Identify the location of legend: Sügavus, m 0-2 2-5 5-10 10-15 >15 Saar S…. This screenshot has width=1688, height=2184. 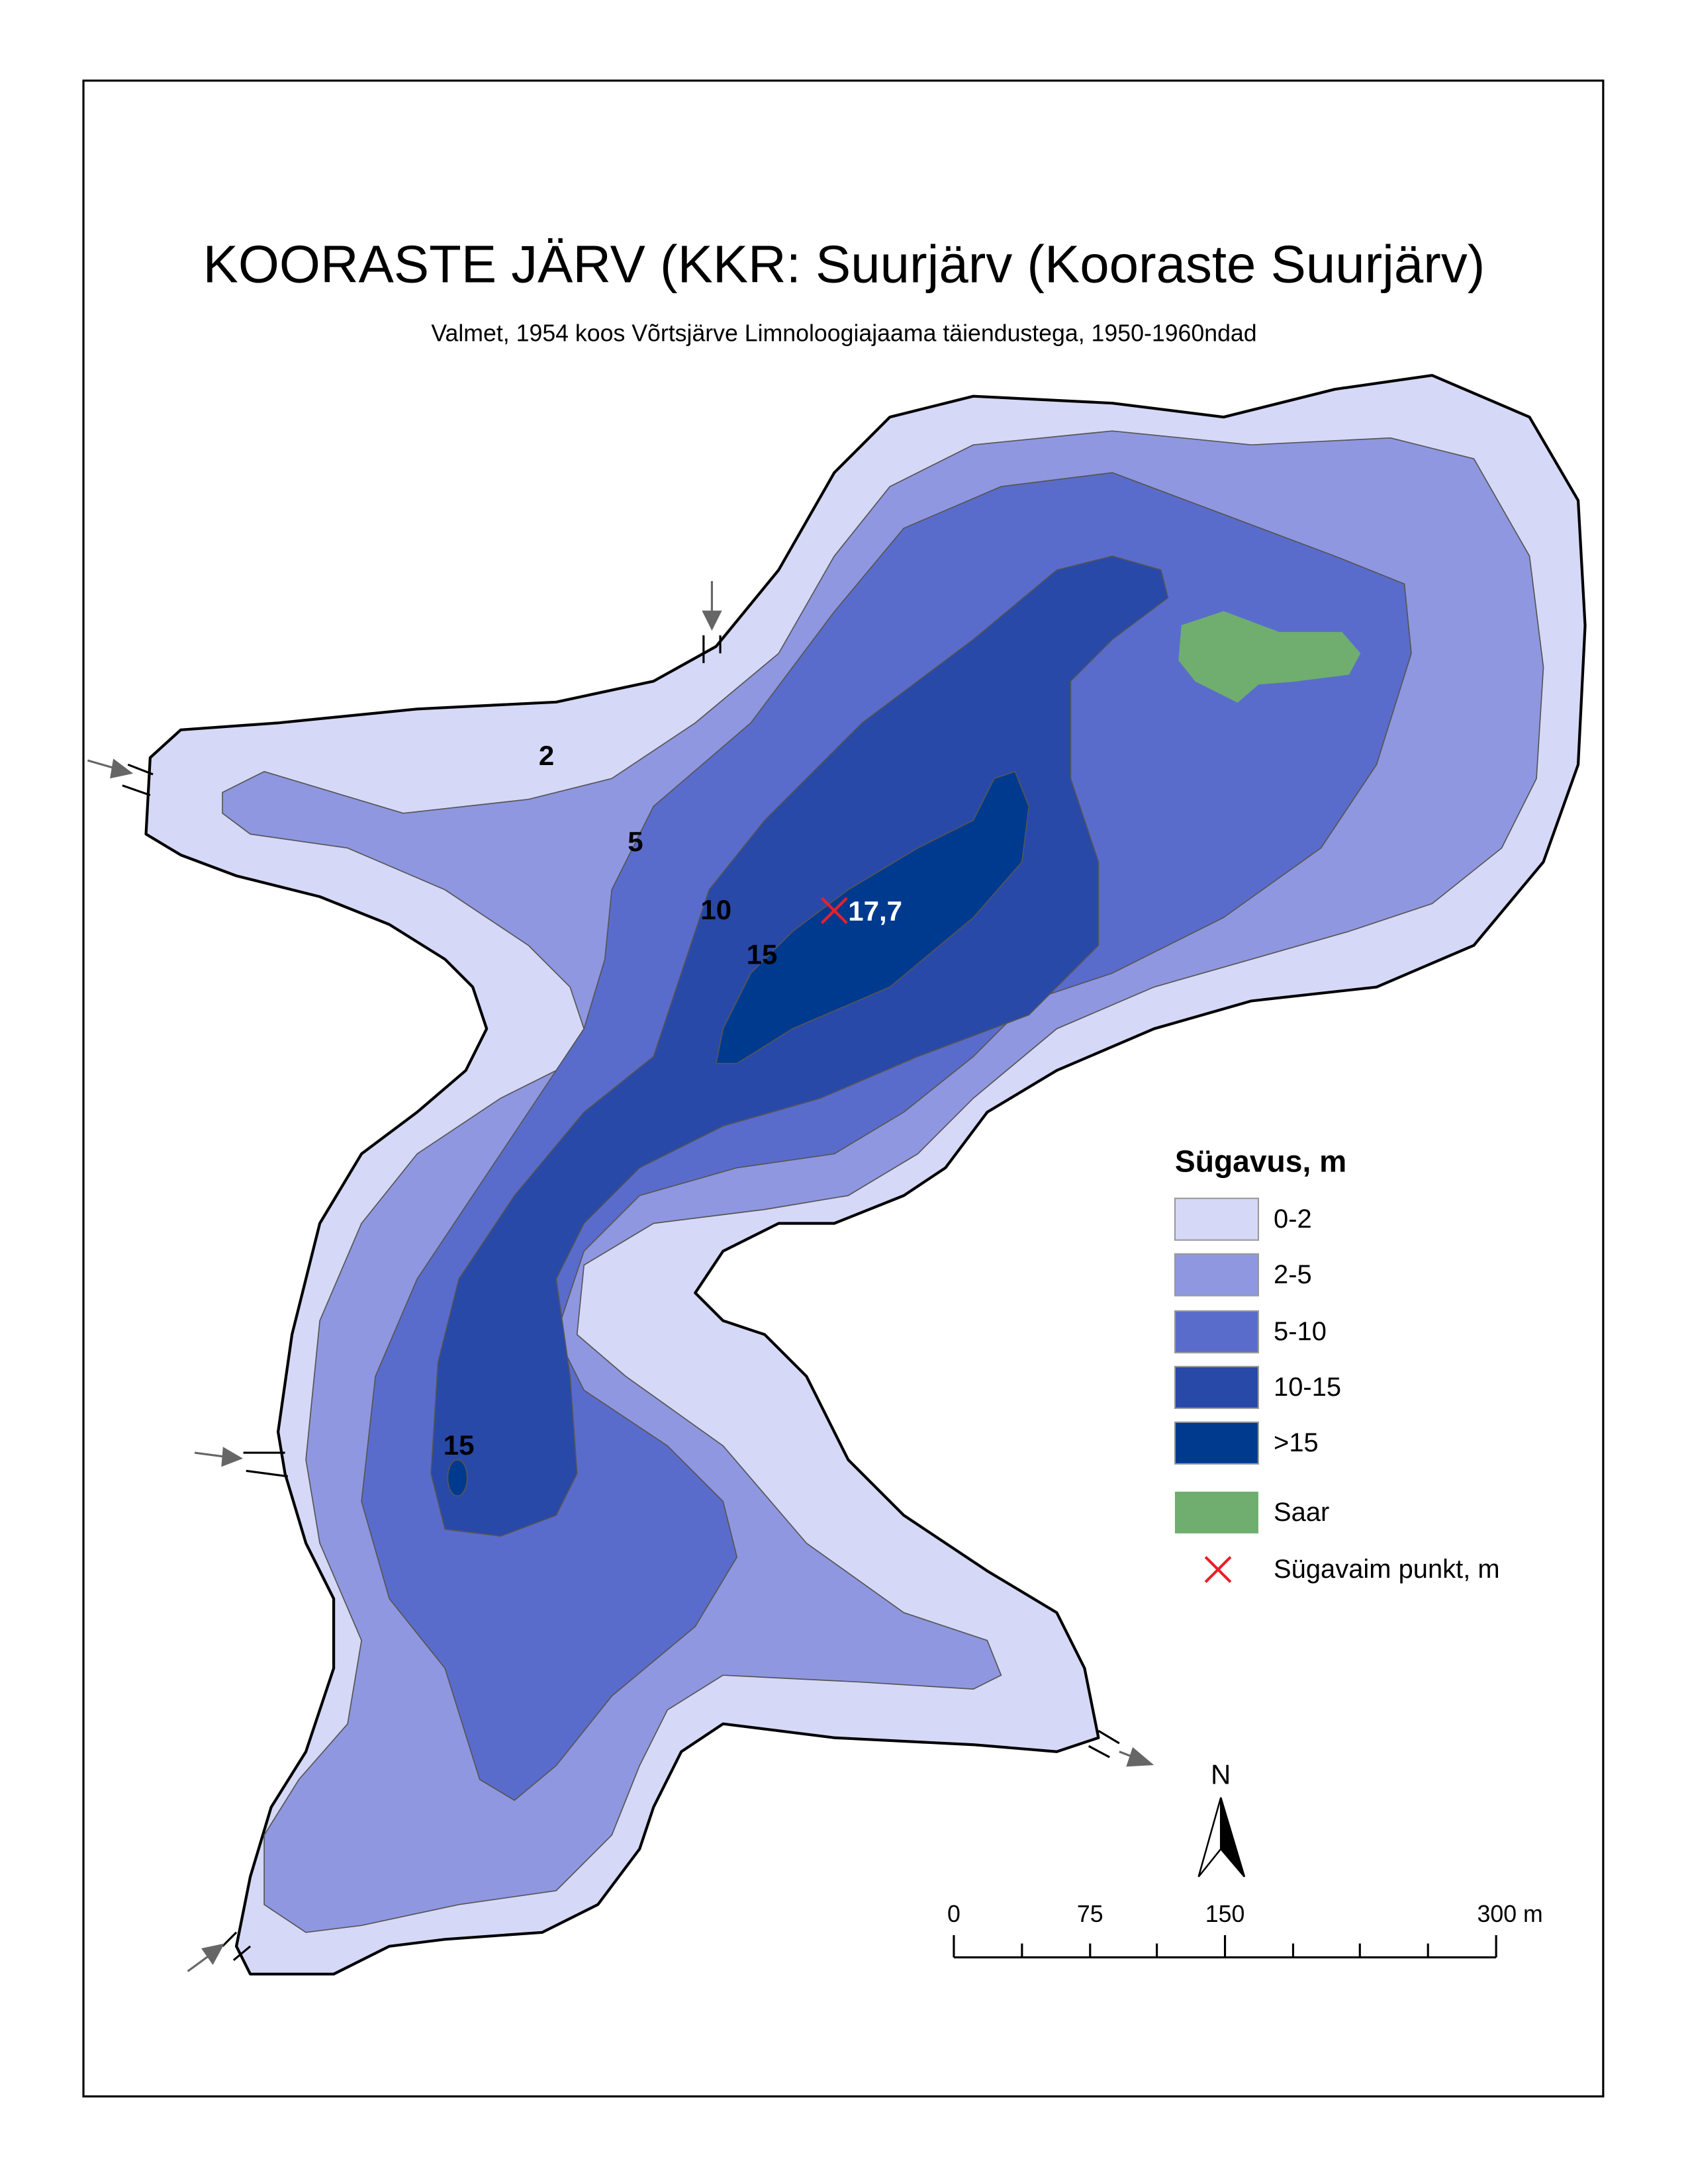
(1337, 1364).